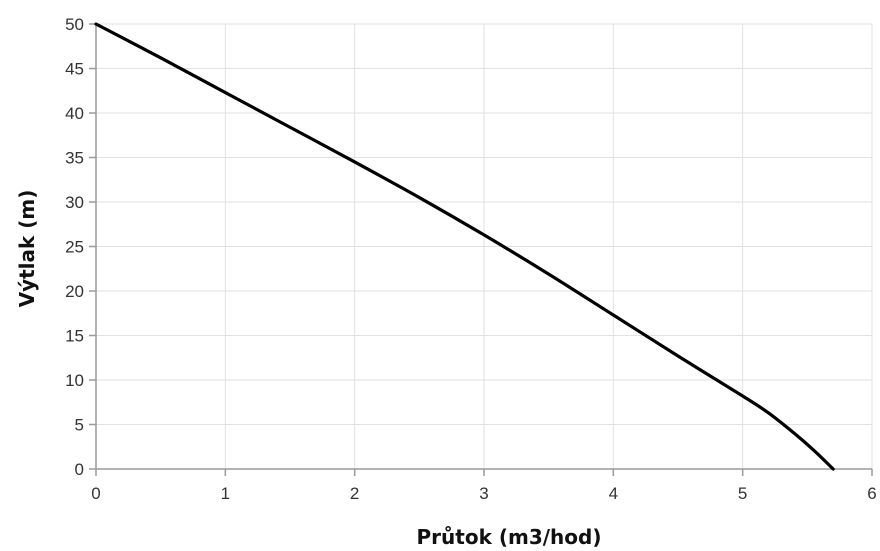  Describe the element at coordinates (74, 336) in the screenshot. I see `y-tick-label: 15` at that location.